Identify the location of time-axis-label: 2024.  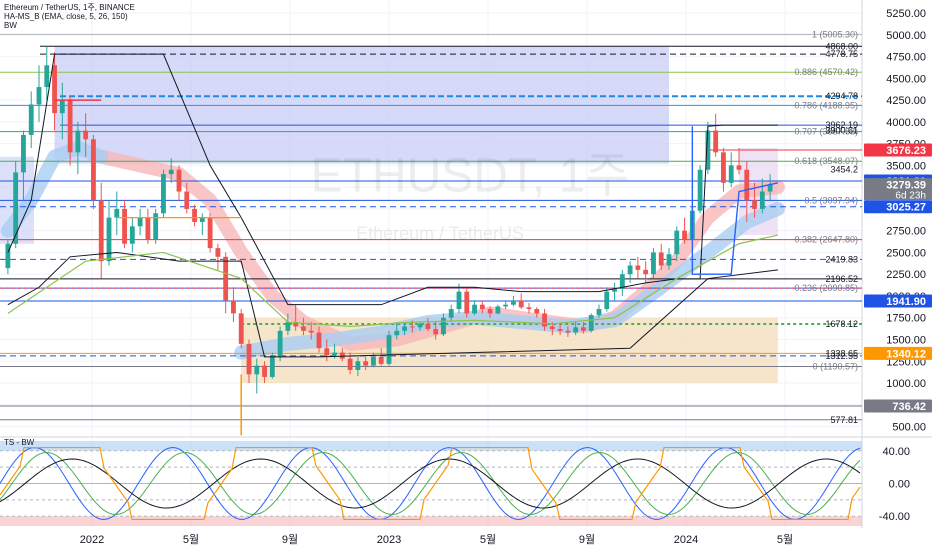
(686, 540).